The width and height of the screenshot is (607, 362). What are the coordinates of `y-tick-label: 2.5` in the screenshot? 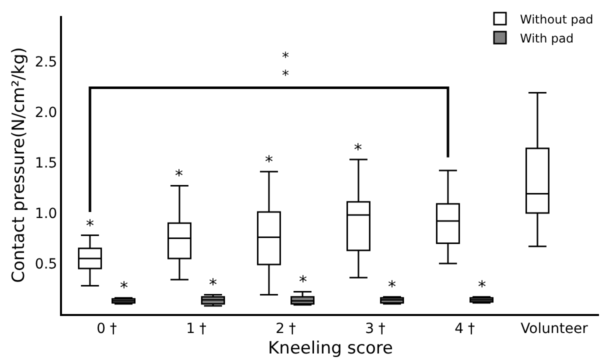 It's located at (46, 62).